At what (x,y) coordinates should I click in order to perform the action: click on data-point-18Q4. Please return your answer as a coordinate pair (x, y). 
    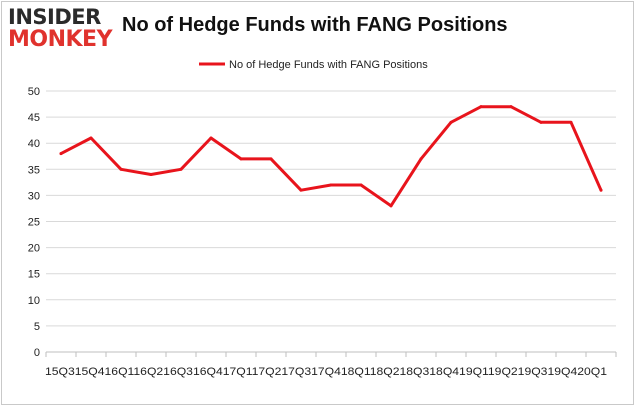
    Looking at the image, I should click on (451, 122).